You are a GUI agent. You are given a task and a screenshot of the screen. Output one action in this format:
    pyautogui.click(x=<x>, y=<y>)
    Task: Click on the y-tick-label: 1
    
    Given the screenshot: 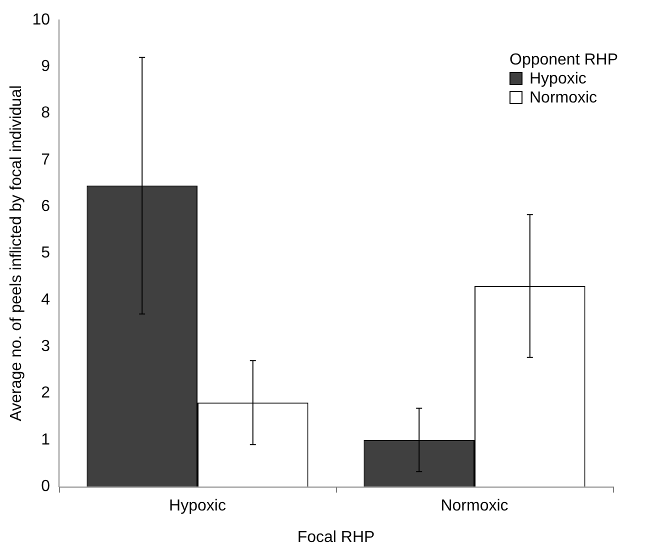 What is the action you would take?
    pyautogui.click(x=45, y=439)
    